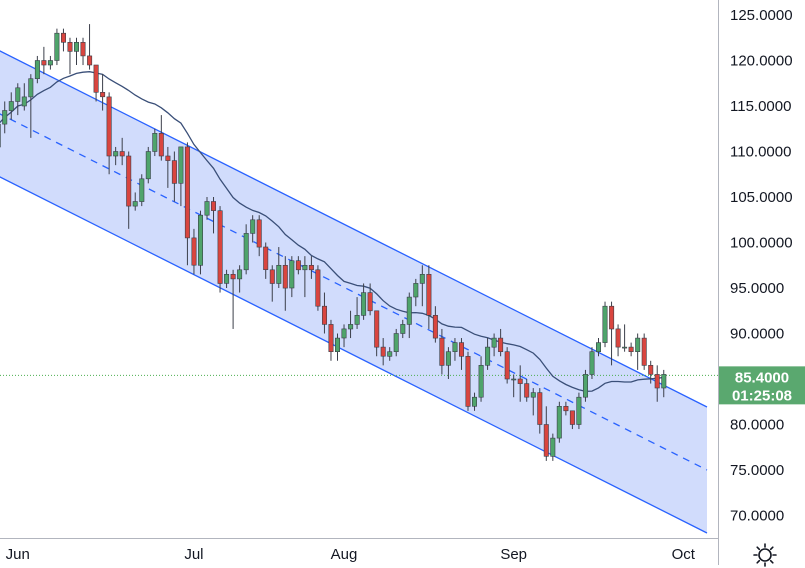 The height and width of the screenshot is (568, 805). I want to click on y-tick-label: 80.0000, so click(757, 425).